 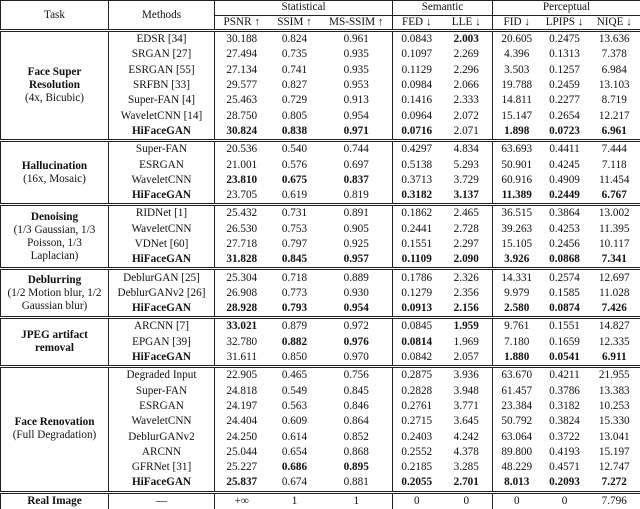 What do you see at coordinates (161, 100) in the screenshot?
I see `method-name: Super-FAN [4]` at bounding box center [161, 100].